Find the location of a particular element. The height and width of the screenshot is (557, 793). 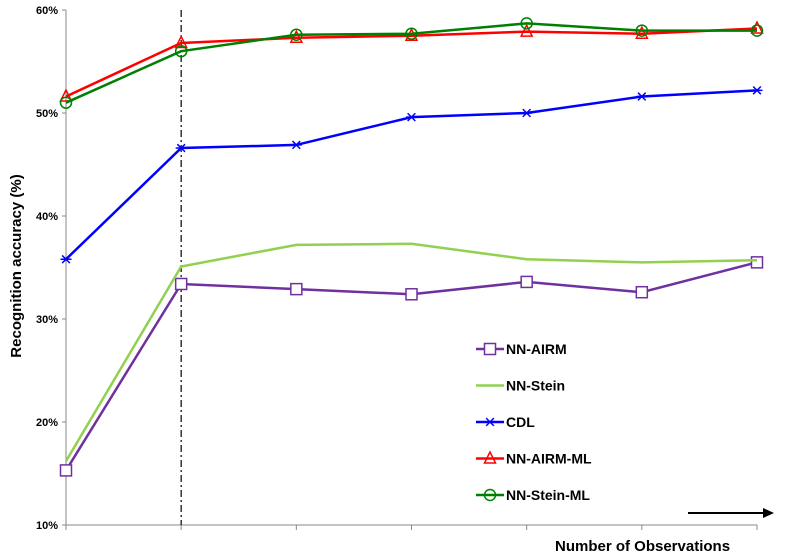

series-nn-stein-ml is located at coordinates (411, 63).